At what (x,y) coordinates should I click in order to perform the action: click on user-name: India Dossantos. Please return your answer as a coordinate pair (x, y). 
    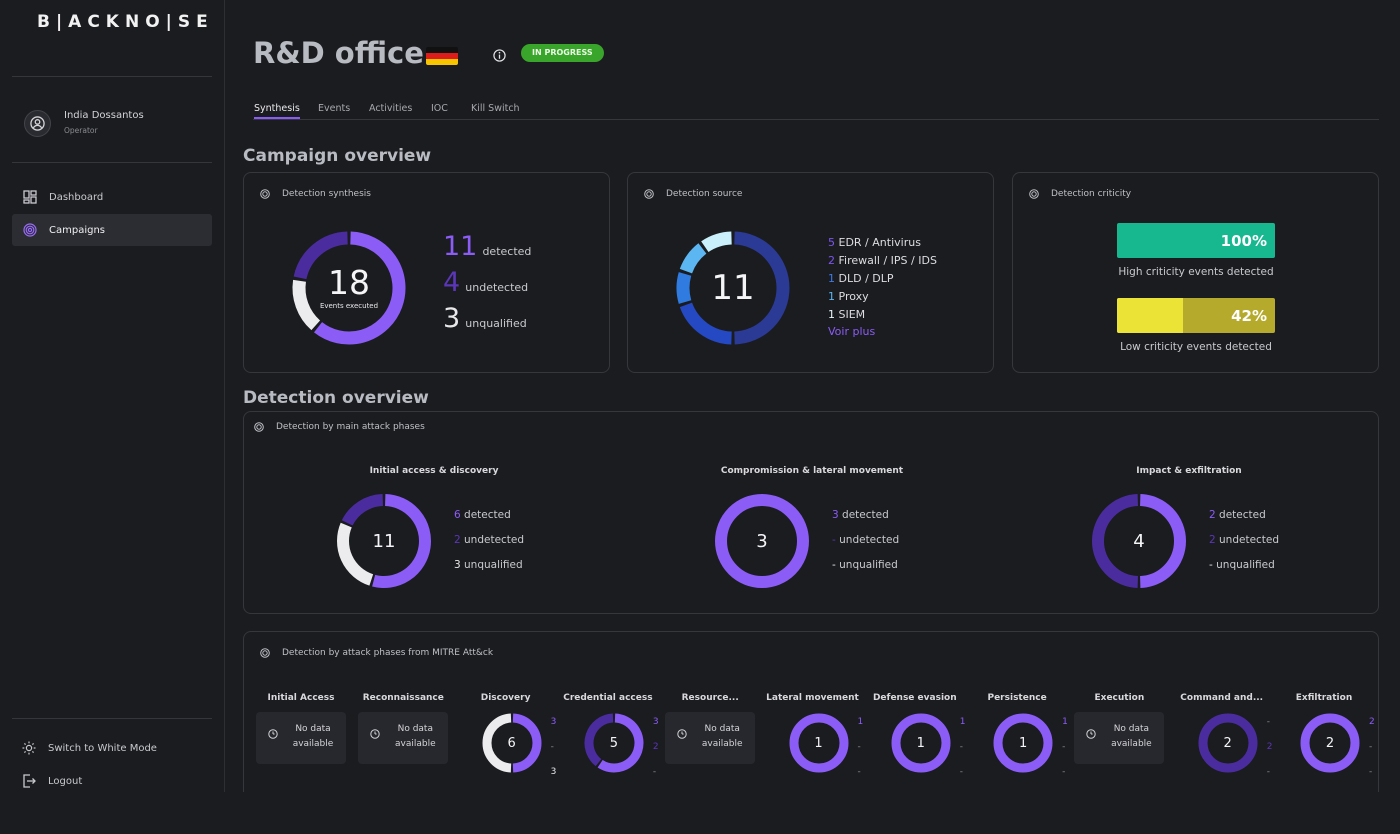
    Looking at the image, I should click on (104, 115).